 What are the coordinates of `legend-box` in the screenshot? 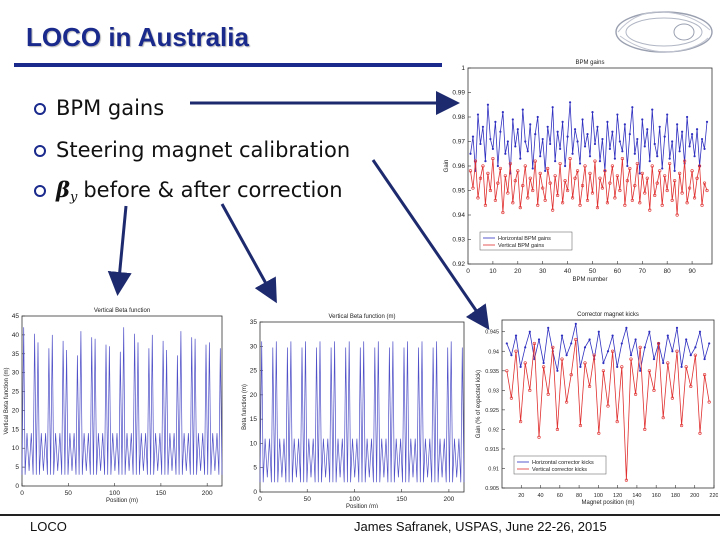 It's located at (560, 465).